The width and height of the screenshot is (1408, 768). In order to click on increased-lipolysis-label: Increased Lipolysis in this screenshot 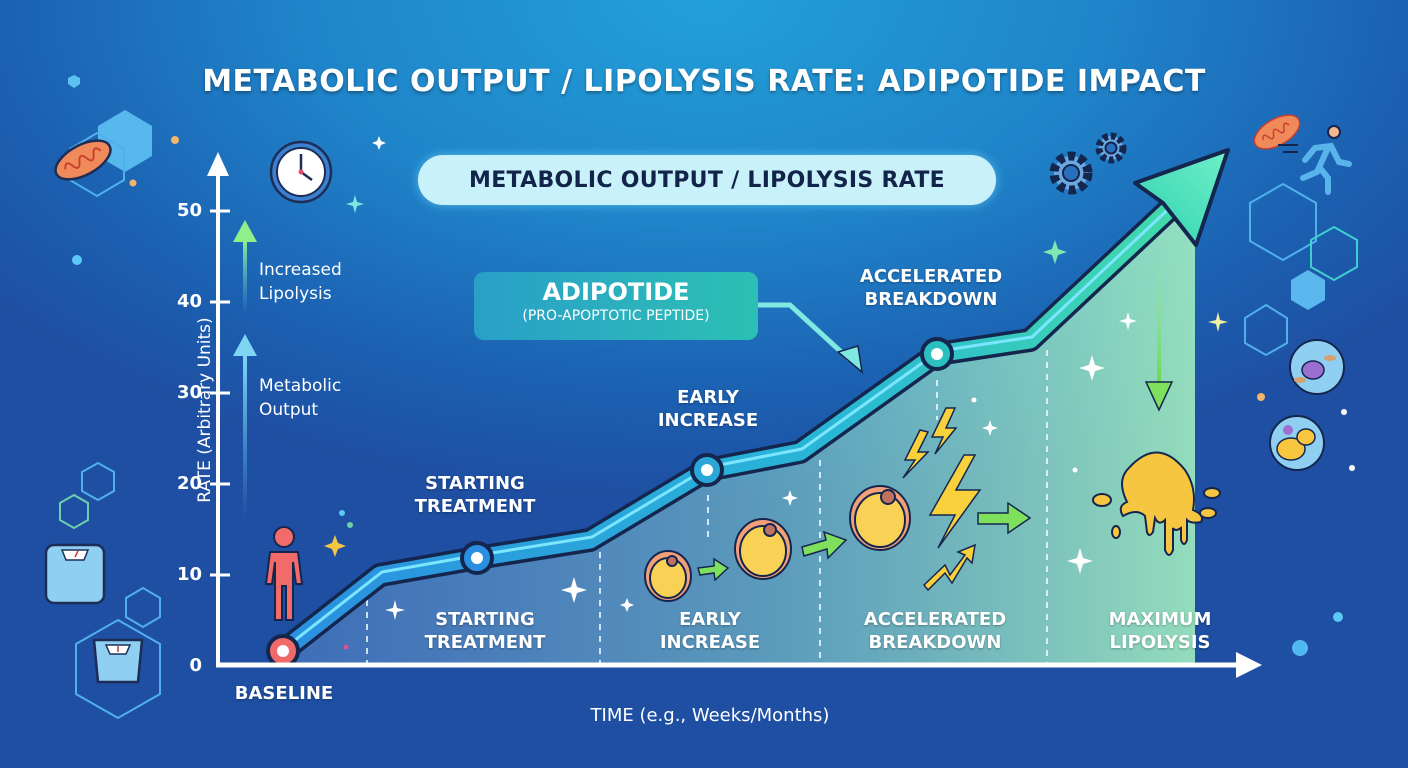, I will do `click(300, 282)`.